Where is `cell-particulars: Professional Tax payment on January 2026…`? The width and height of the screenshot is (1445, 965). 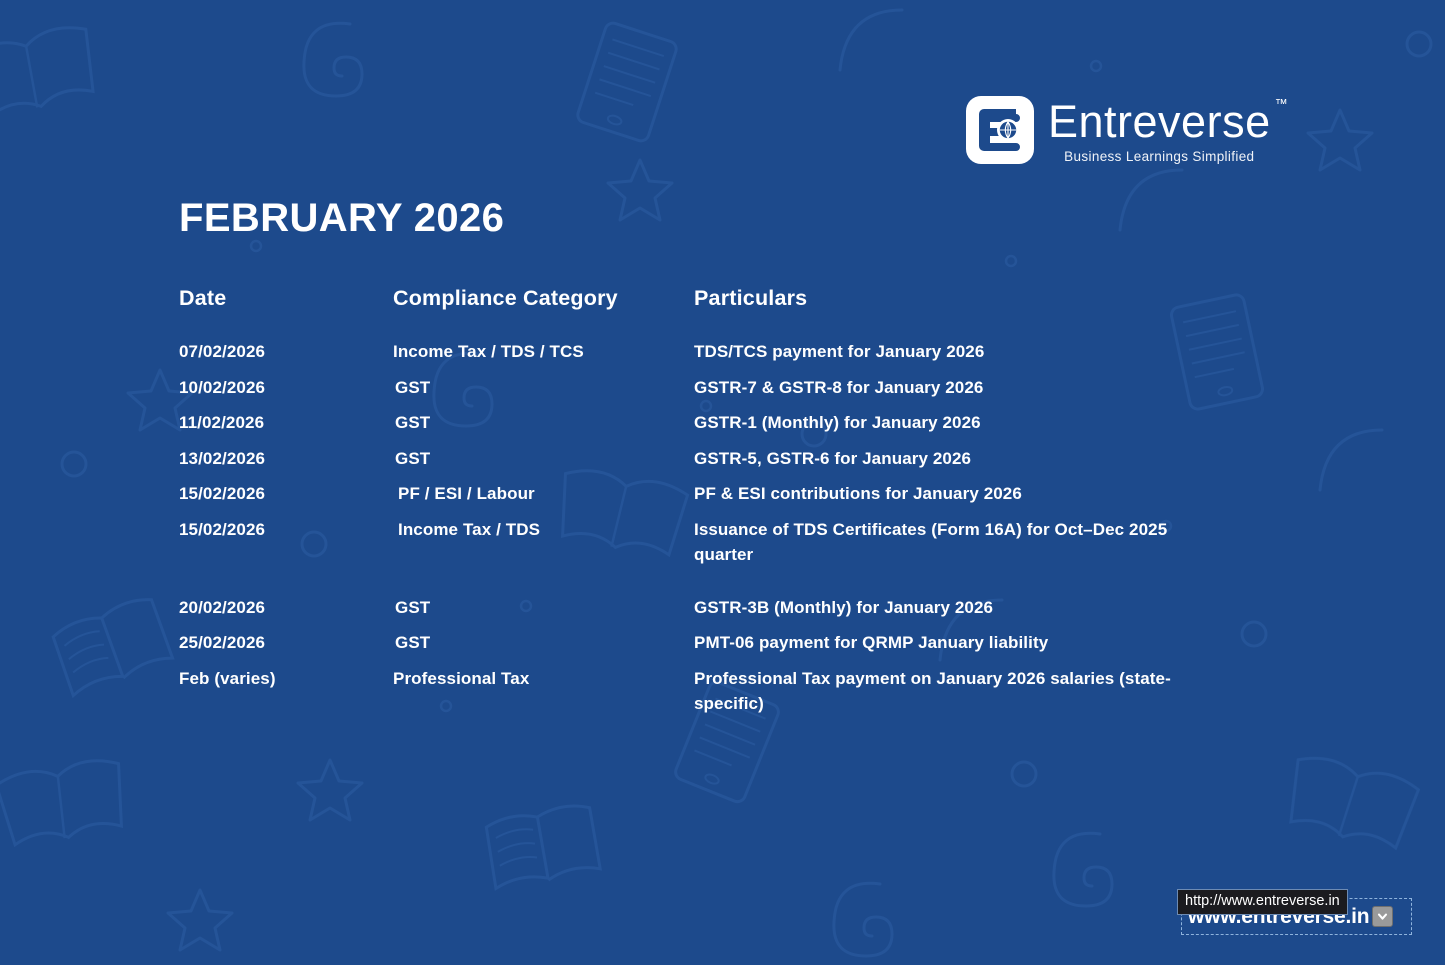
cell-particulars: Professional Tax payment on January 2026… is located at coordinates (932, 691).